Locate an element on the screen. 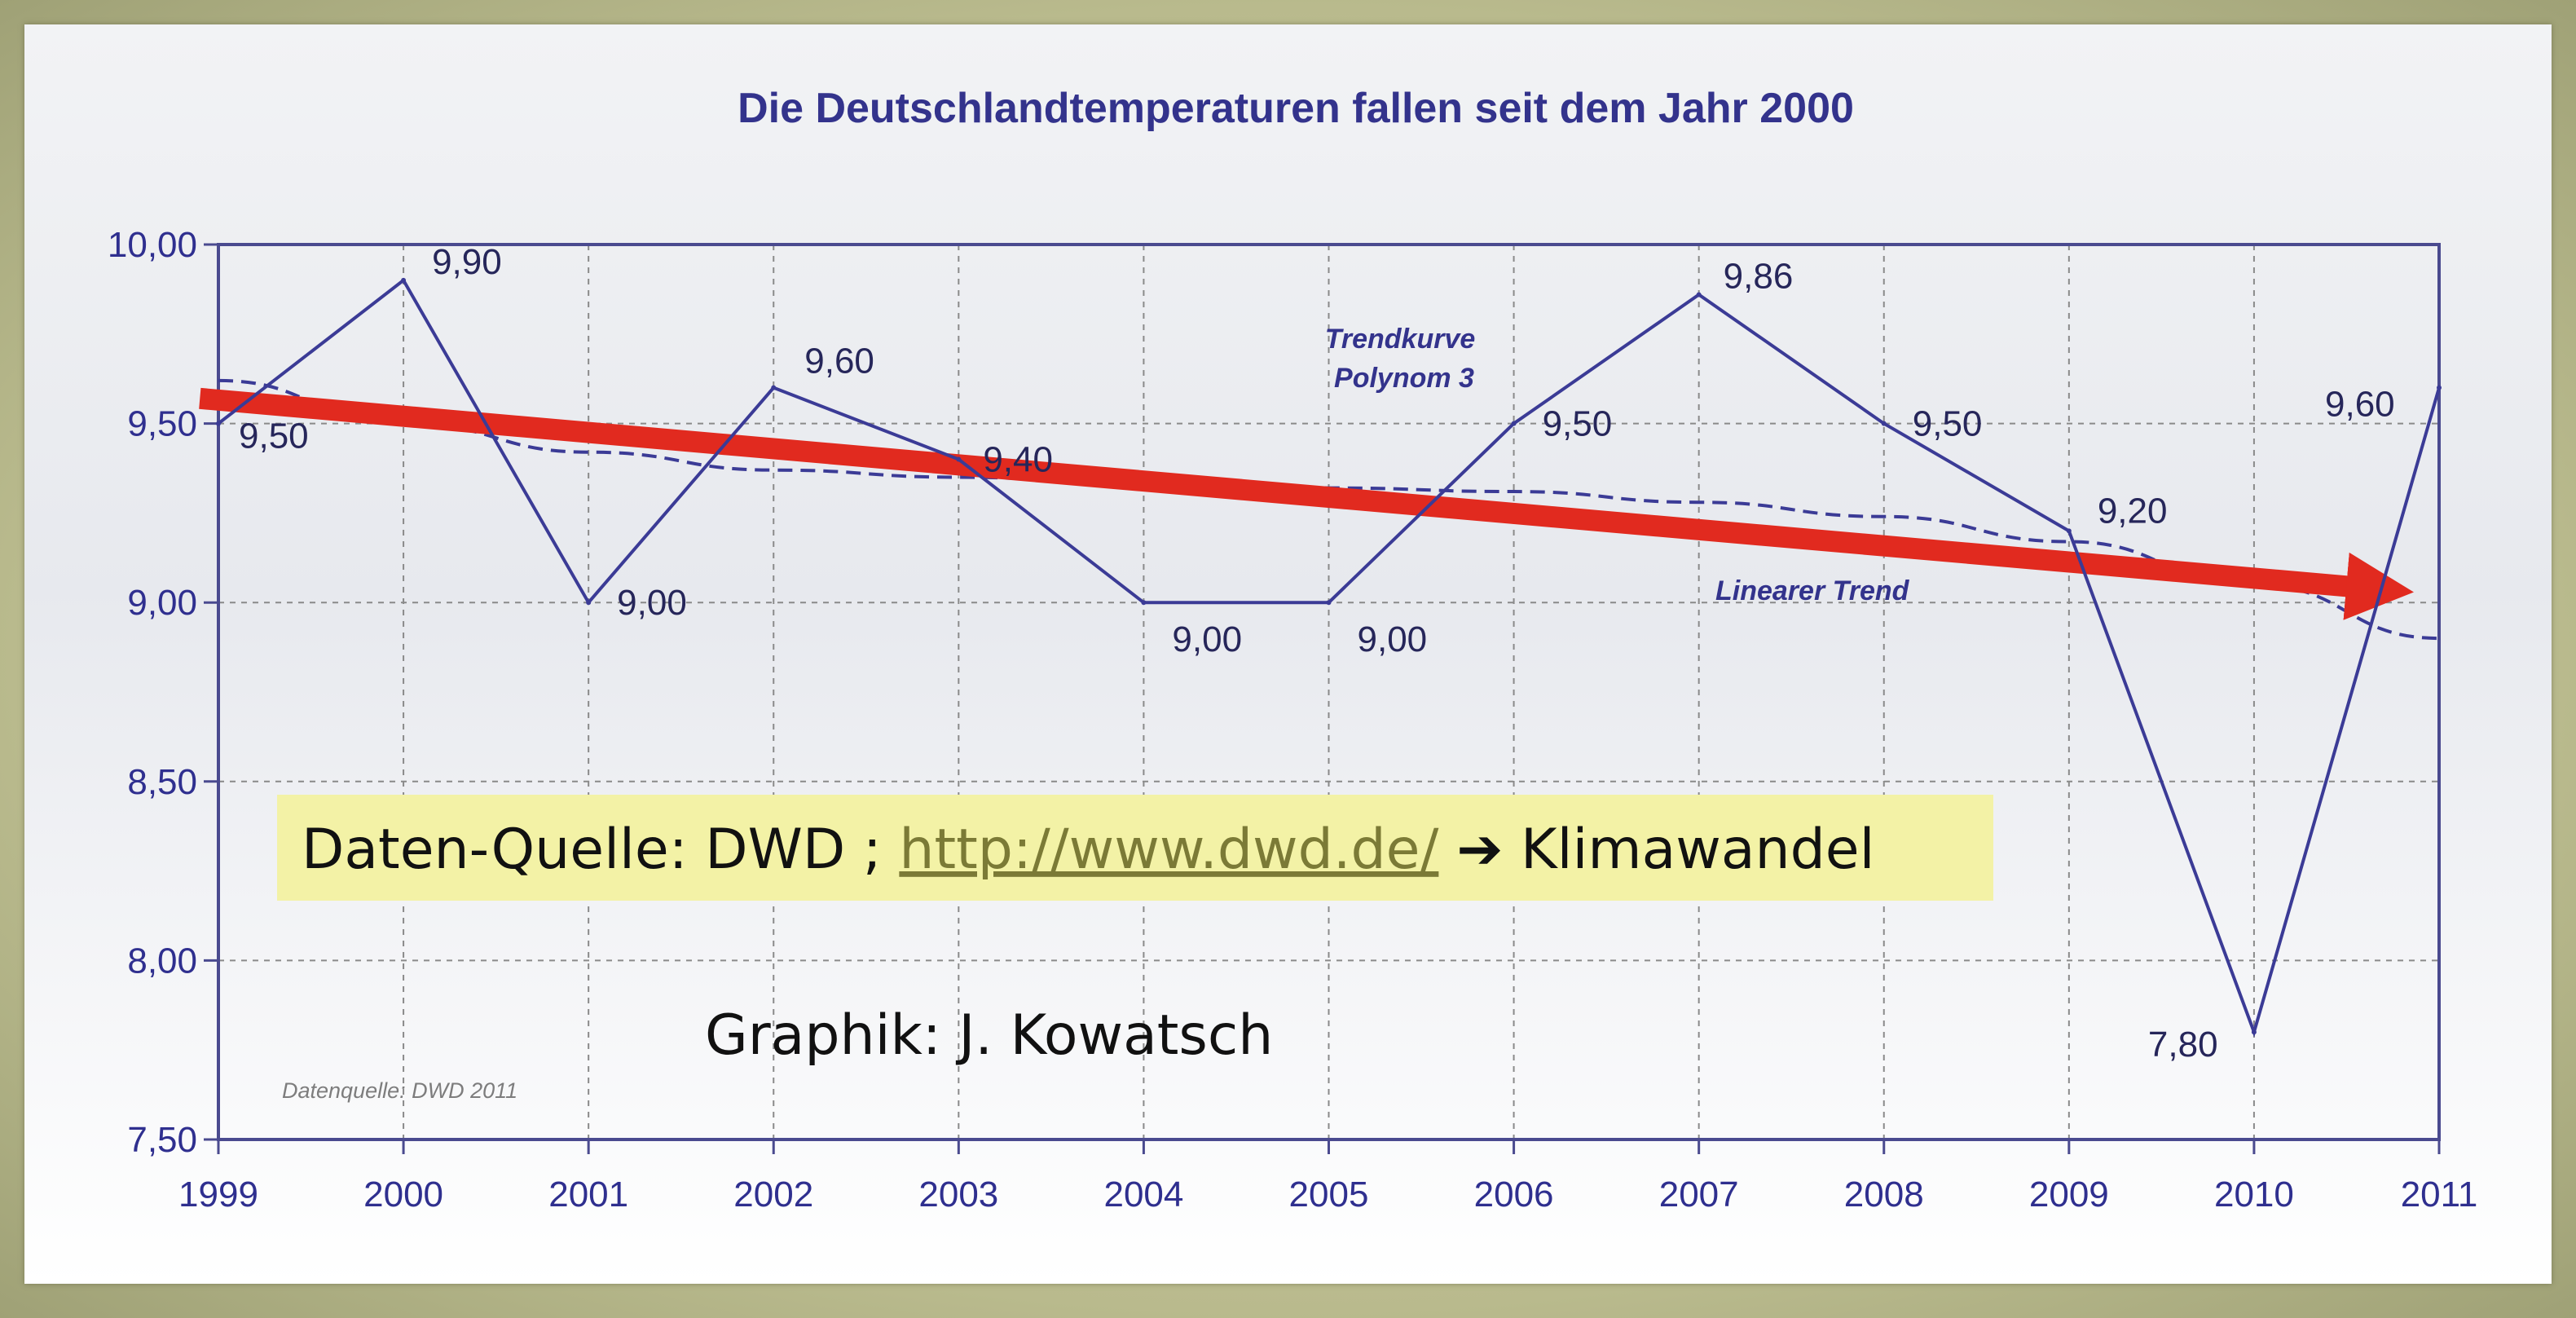  source-prefix: Daten-Quelle: DWD ; is located at coordinates (600, 850).